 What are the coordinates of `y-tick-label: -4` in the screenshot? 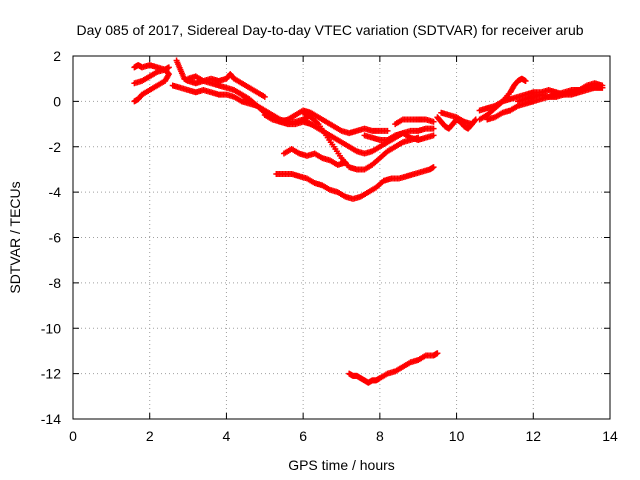 It's located at (55, 192).